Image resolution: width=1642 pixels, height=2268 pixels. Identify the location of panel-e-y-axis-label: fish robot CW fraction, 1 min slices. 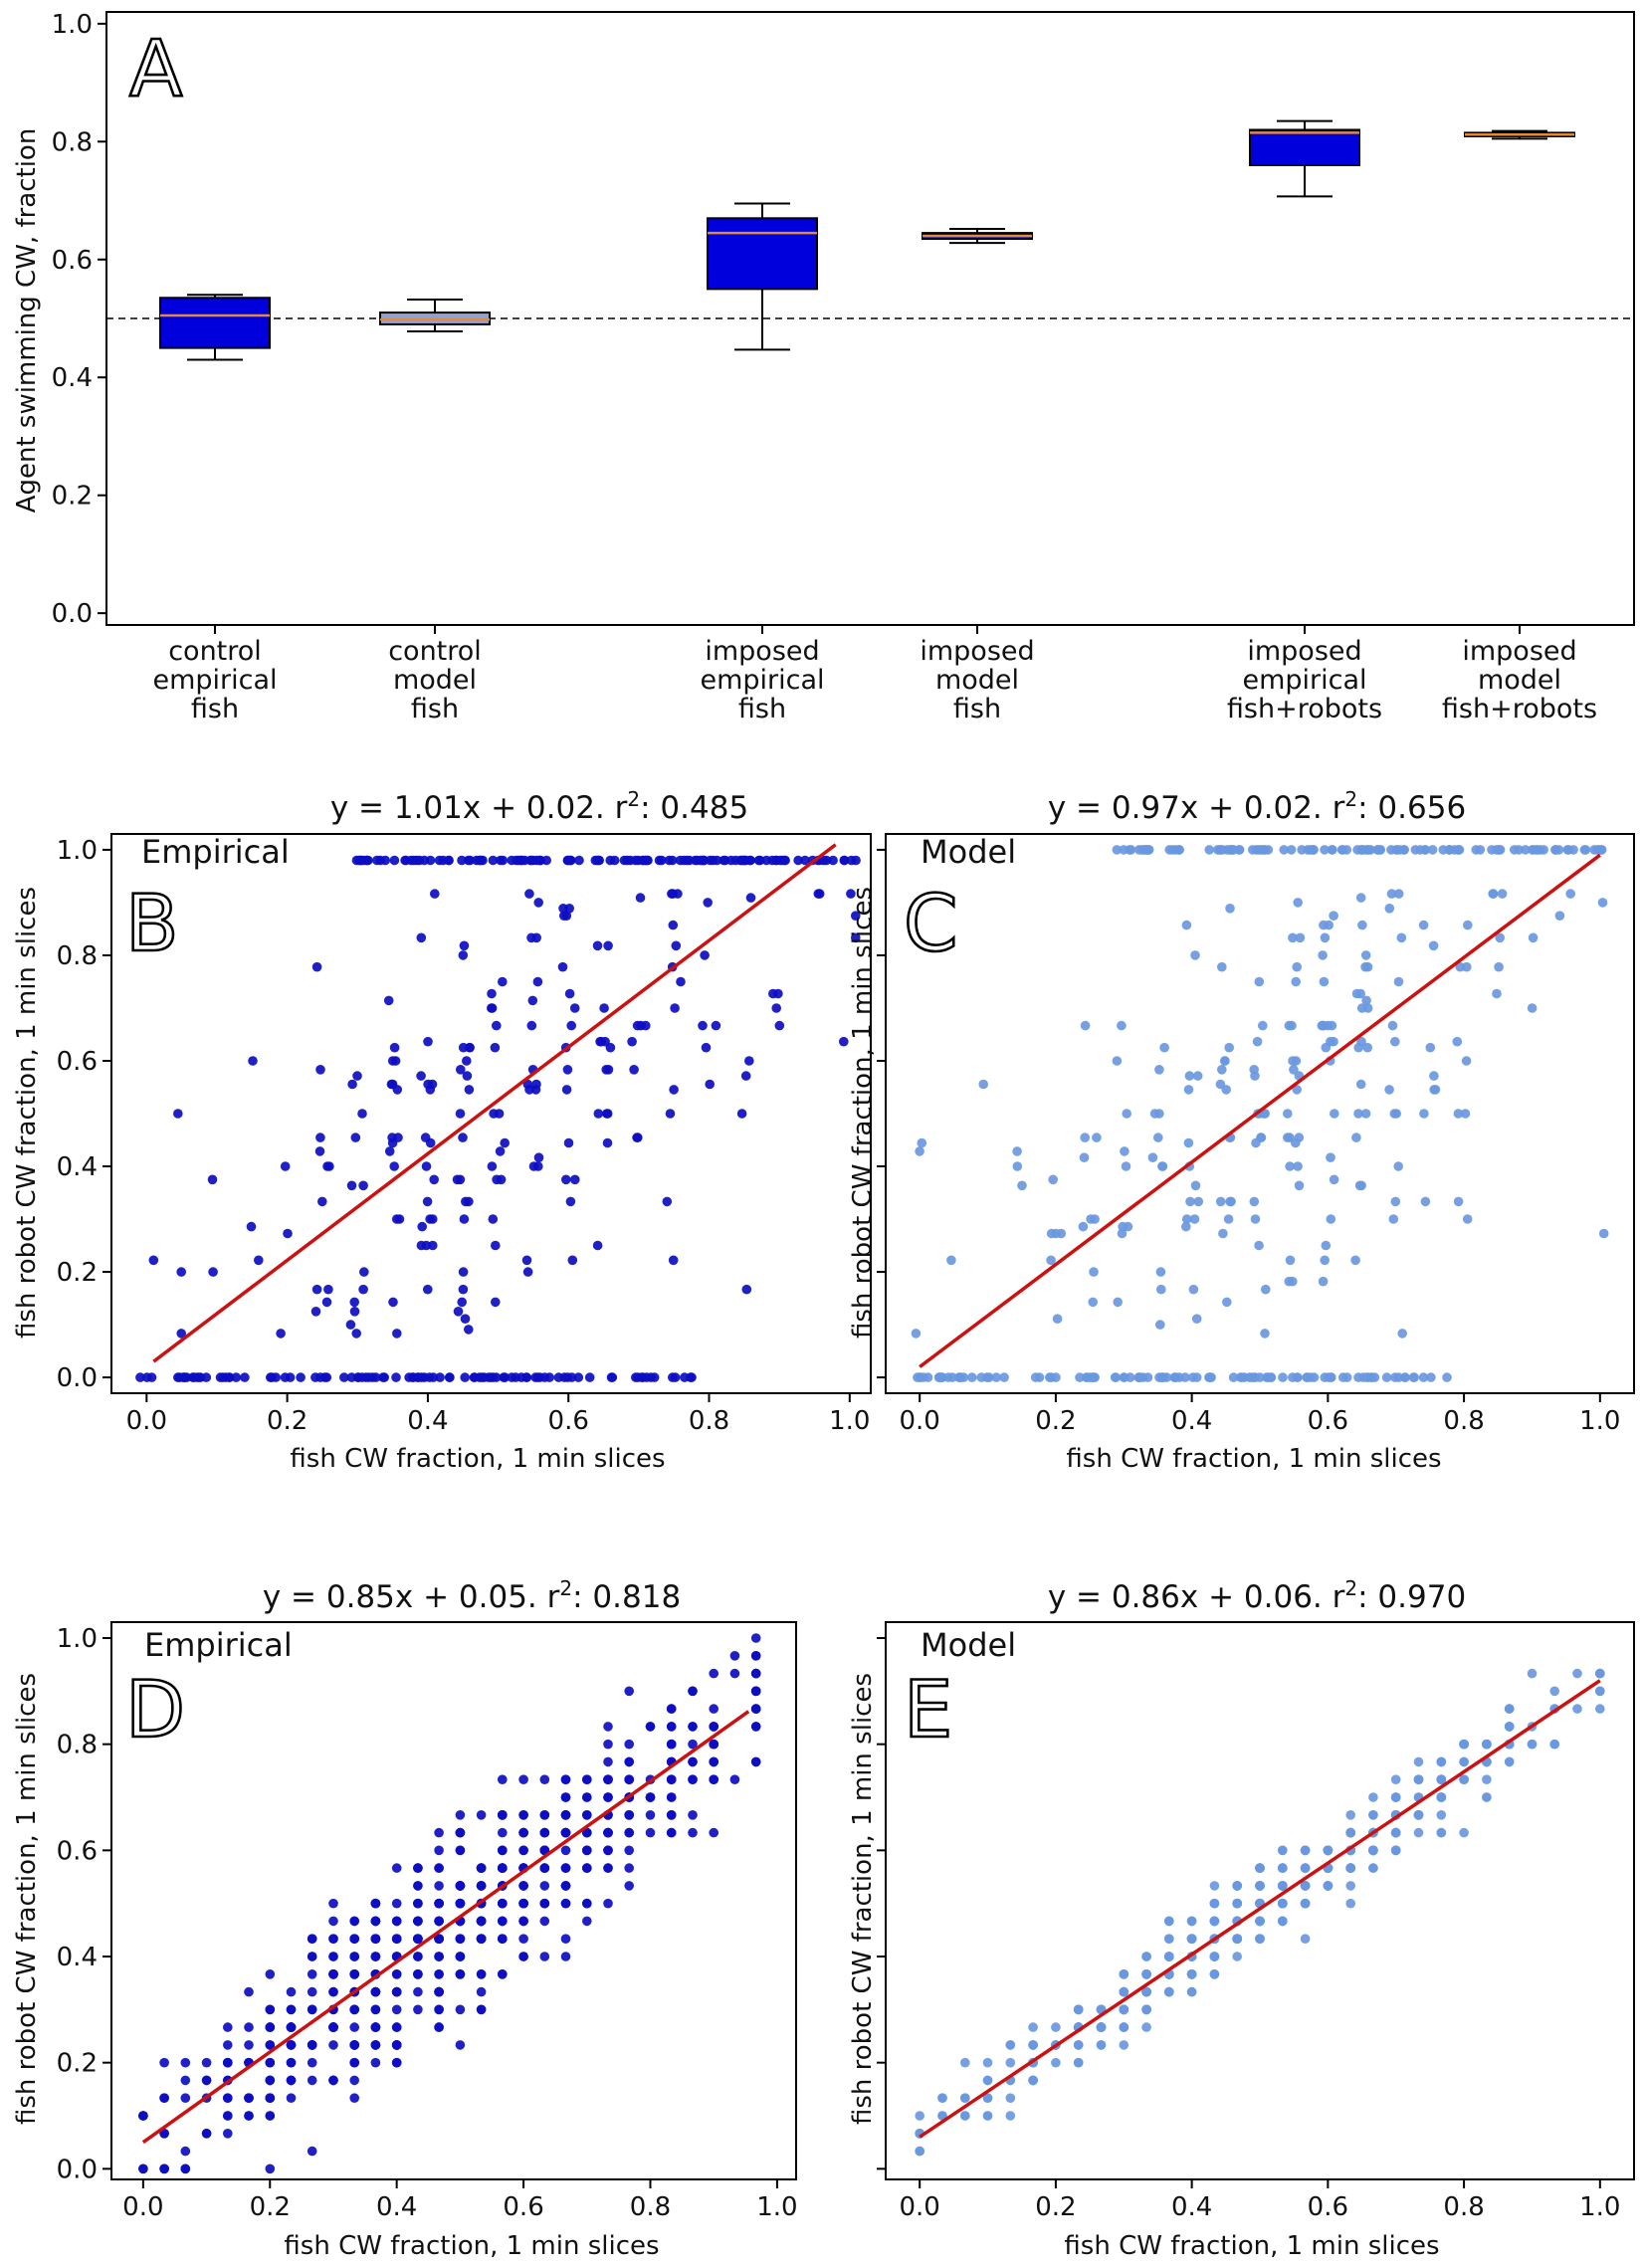
(863, 1899).